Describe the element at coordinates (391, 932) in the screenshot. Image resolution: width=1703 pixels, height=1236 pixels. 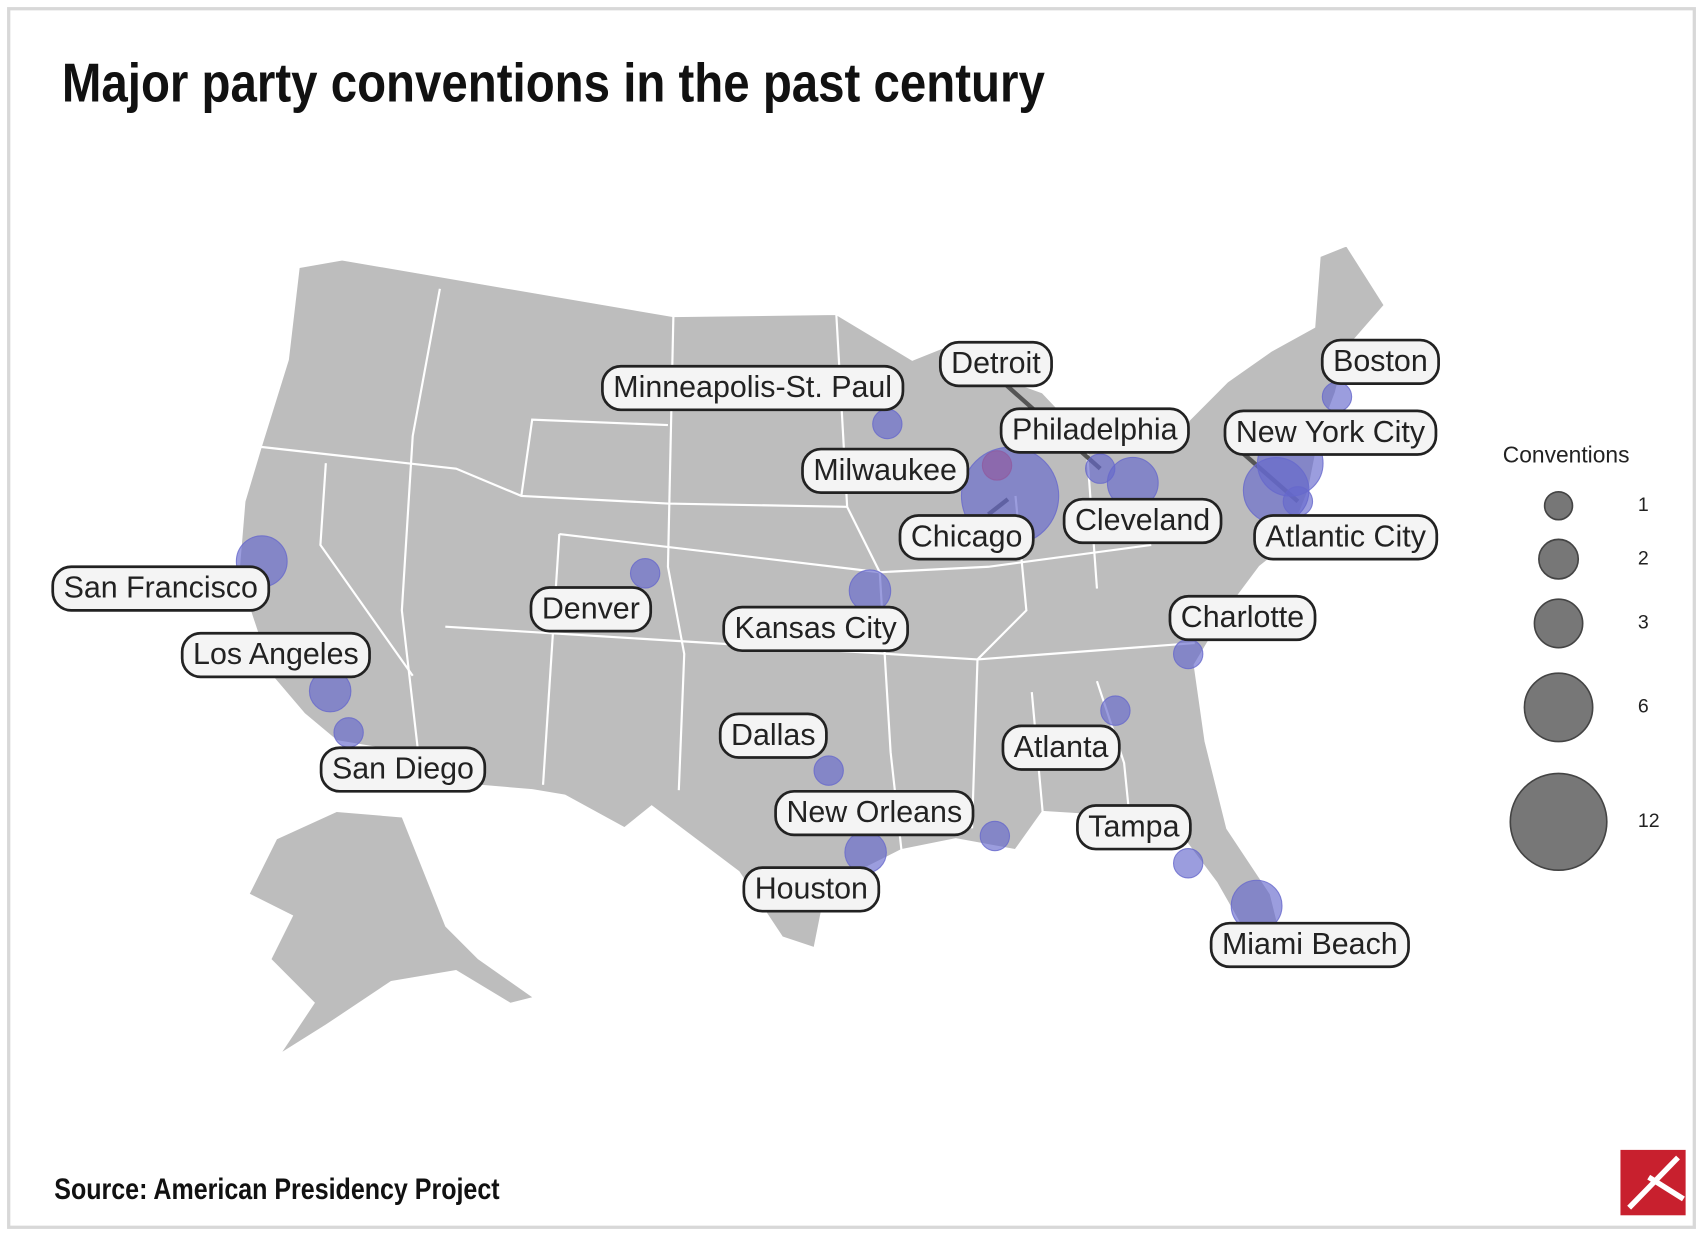
I see `alaska` at that location.